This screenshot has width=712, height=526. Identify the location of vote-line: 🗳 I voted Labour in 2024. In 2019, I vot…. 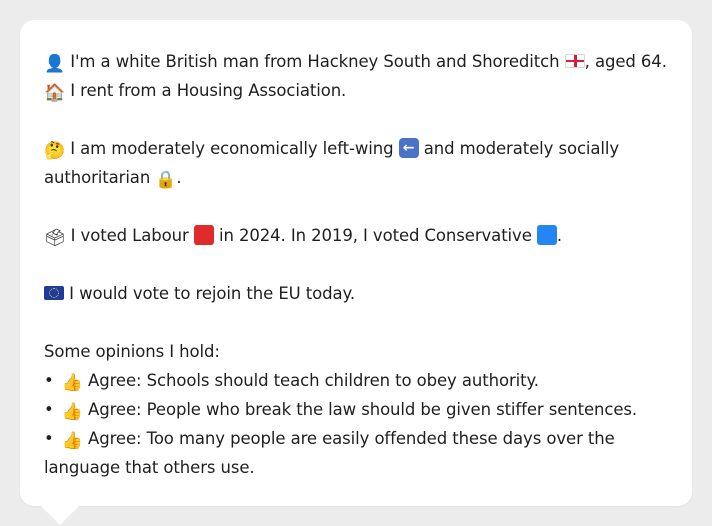
(356, 235).